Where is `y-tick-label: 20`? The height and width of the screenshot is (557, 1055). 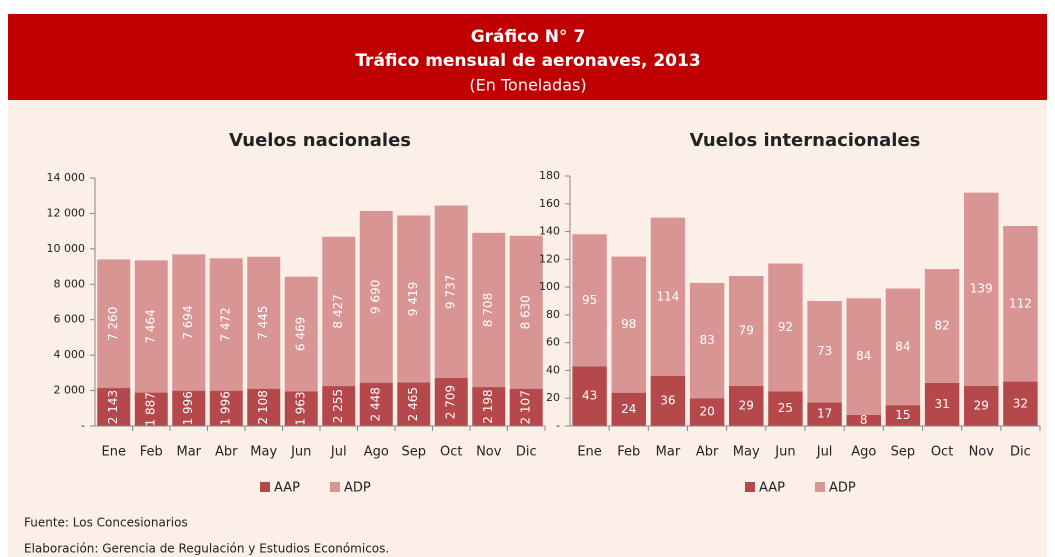 y-tick-label: 20 is located at coordinates (553, 397).